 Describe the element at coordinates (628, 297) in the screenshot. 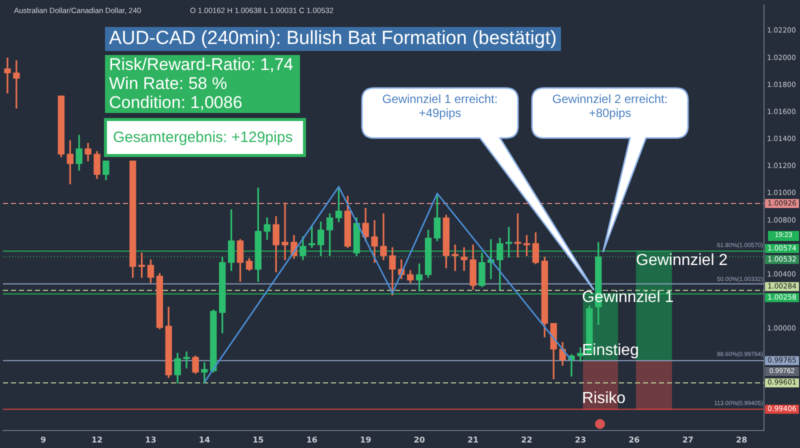

I see `annotation: Gewinnziel 1` at that location.